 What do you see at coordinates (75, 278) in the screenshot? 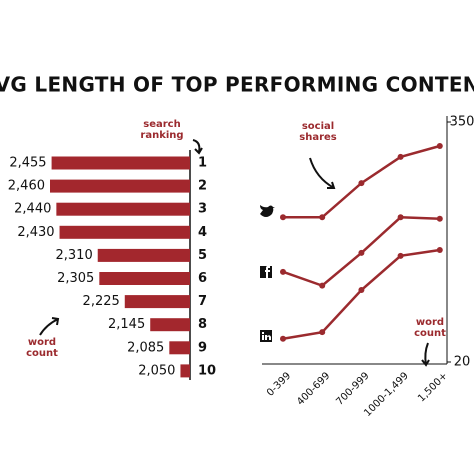
I see `data-label: 2,305` at bounding box center [75, 278].